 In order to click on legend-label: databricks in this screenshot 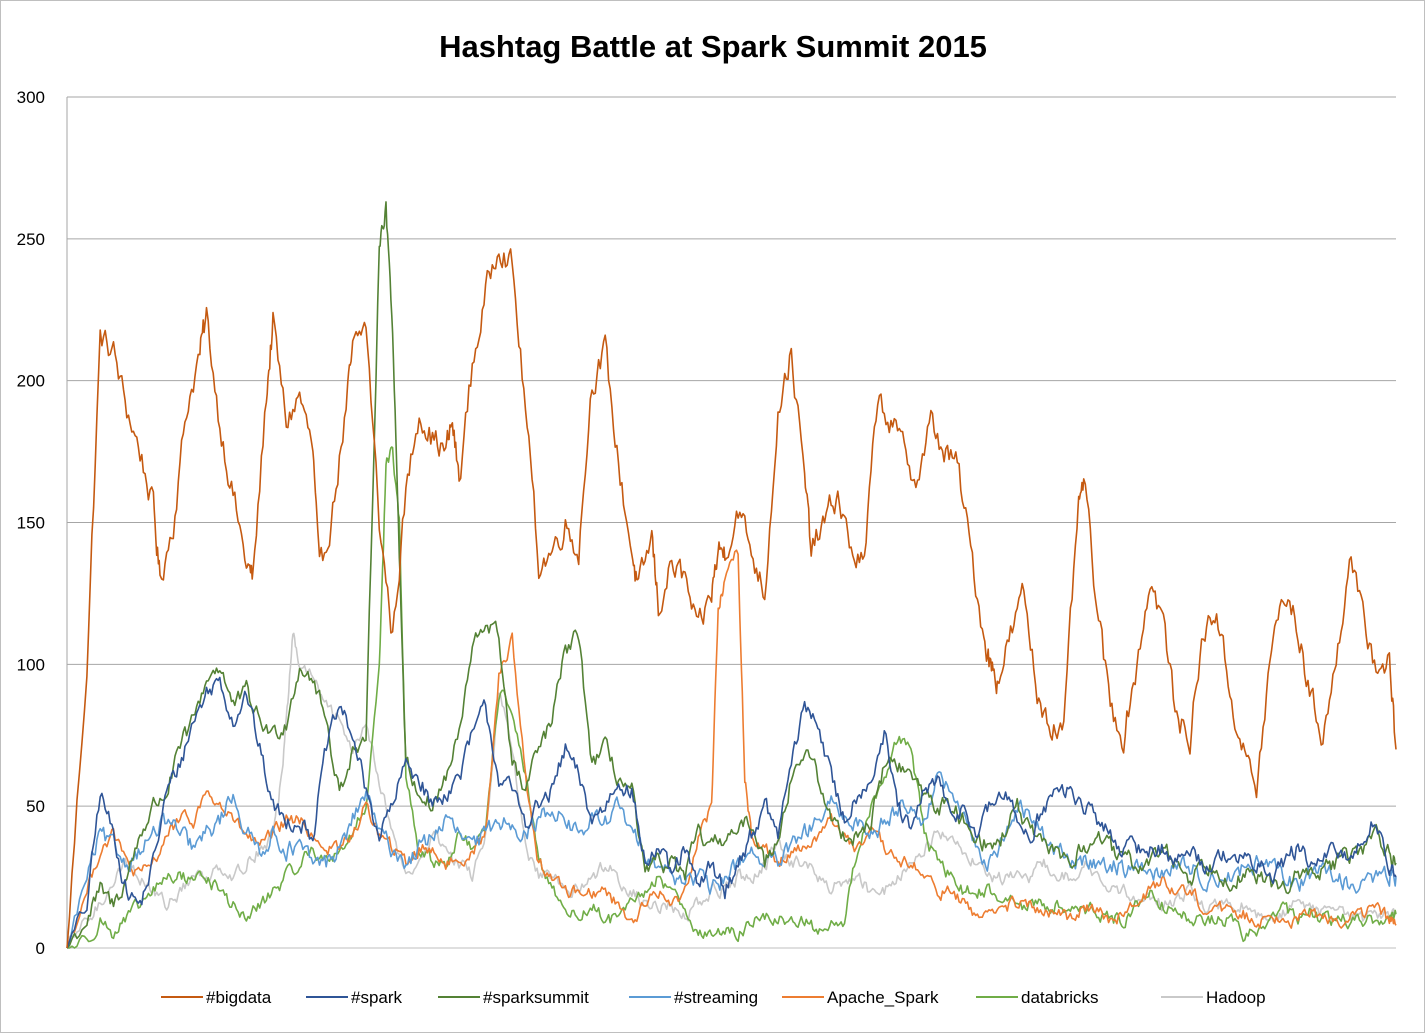, I will do `click(1059, 997)`.